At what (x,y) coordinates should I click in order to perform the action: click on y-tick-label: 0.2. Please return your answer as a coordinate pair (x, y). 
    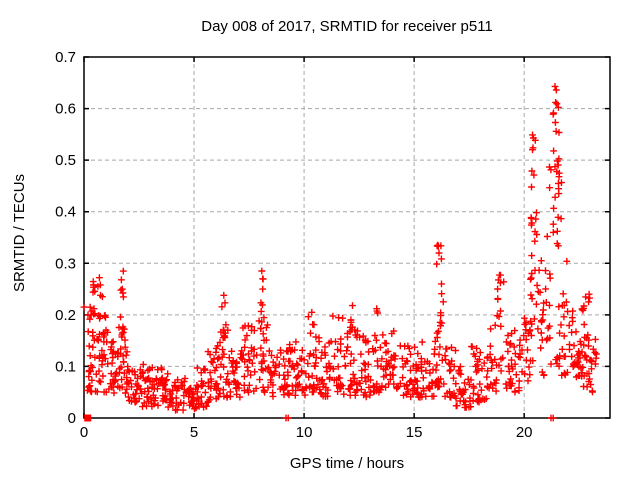
    Looking at the image, I should click on (65, 315).